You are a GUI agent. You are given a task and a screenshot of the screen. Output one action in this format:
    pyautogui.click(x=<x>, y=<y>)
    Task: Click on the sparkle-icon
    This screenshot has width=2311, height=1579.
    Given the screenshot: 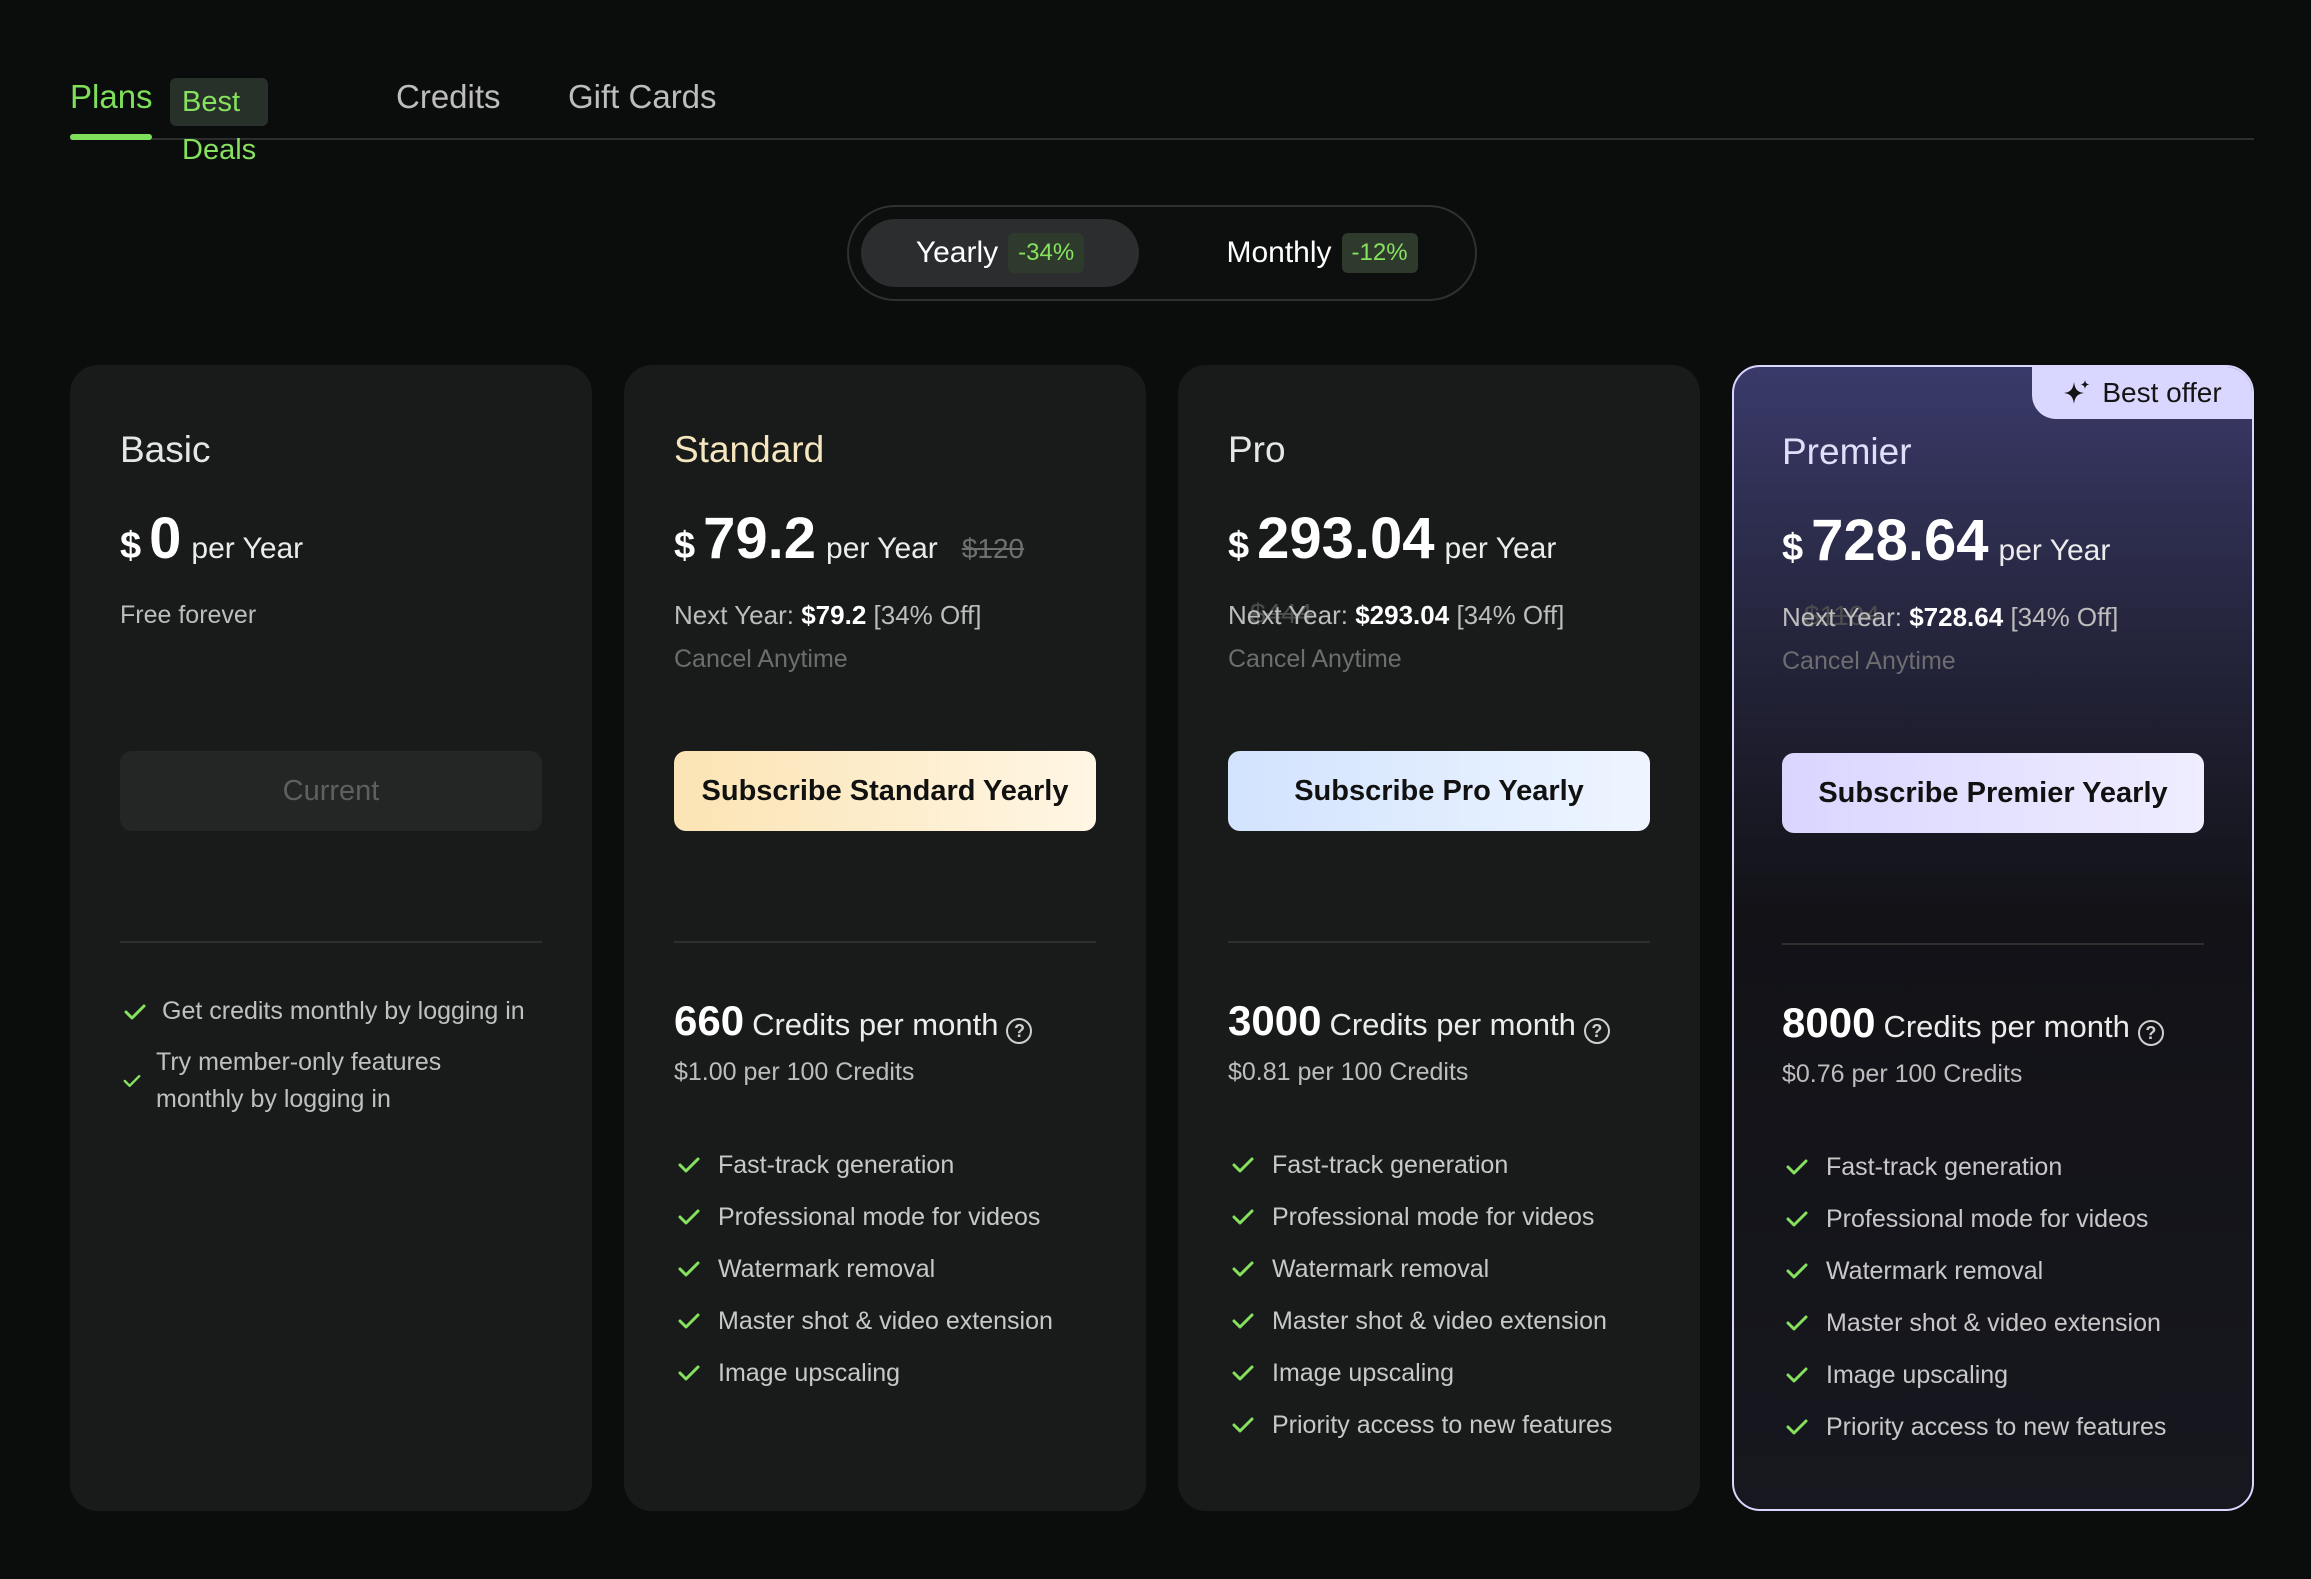 What is the action you would take?
    pyautogui.click(x=2077, y=392)
    